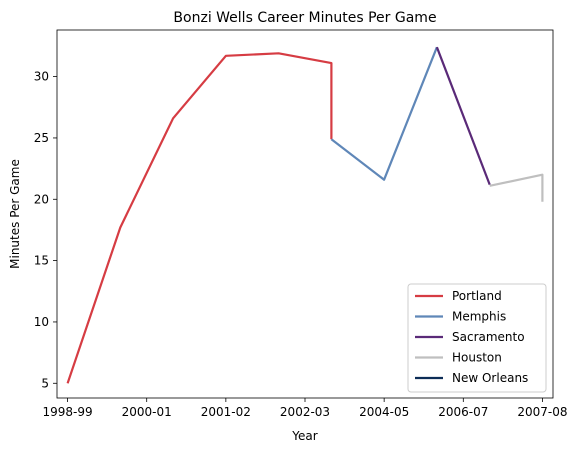 The width and height of the screenshot is (569, 453). I want to click on y-tick-label: 10, so click(41, 322).